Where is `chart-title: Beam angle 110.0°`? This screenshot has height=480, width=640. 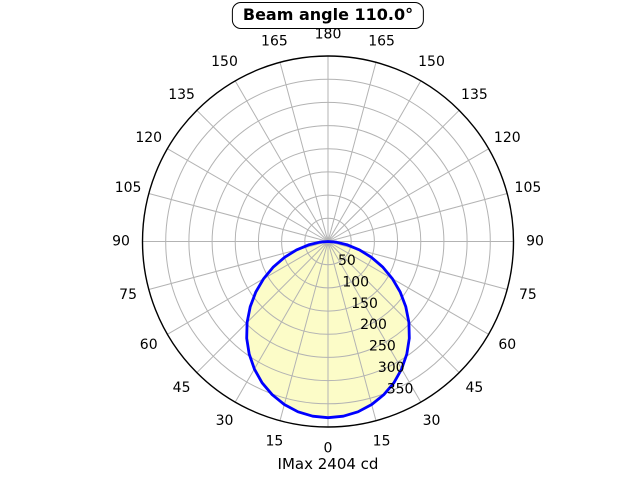
chart-title: Beam angle 110.0° is located at coordinates (328, 14).